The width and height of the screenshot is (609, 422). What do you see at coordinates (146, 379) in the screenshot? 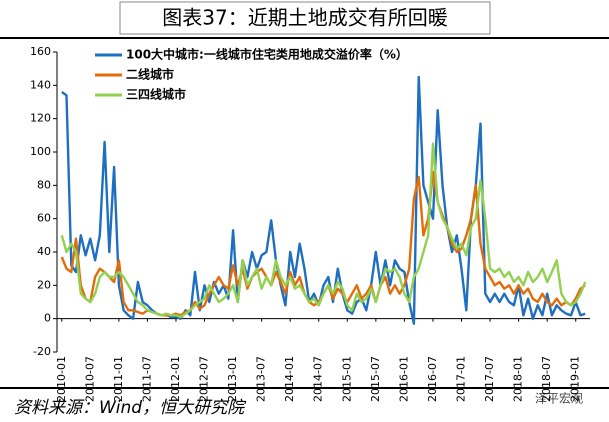
I see `x-tick-label: 2011-07` at bounding box center [146, 379].